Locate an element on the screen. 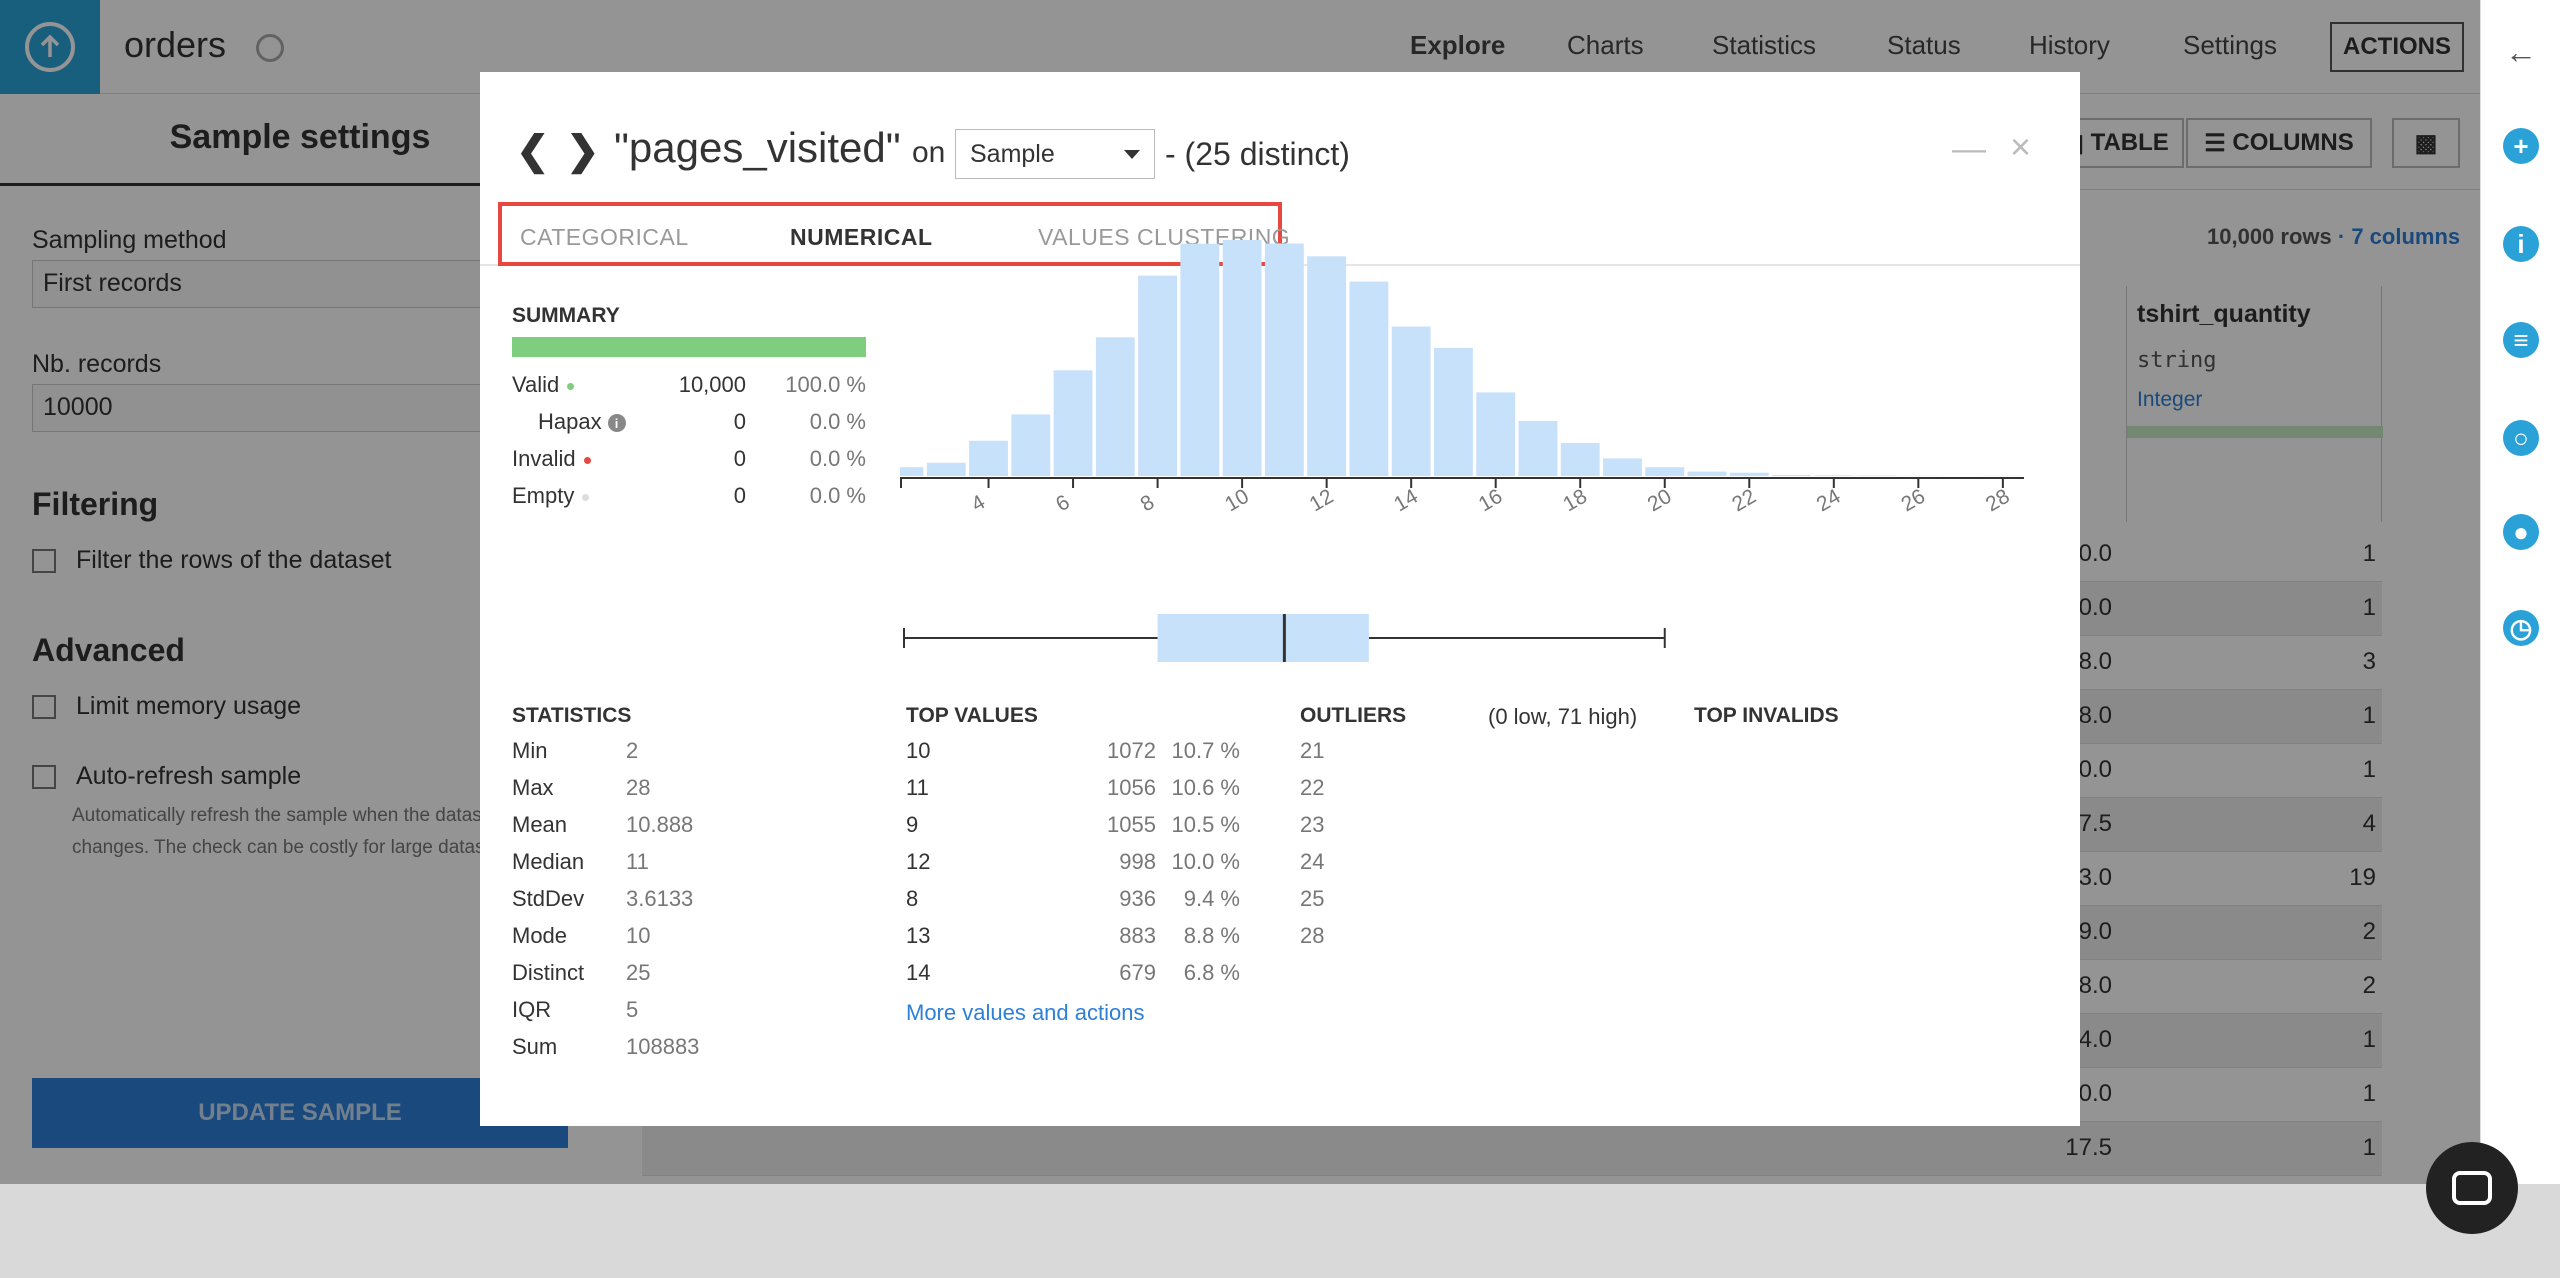 Image resolution: width=2560 pixels, height=1278 pixels. close-icon: × is located at coordinates (2021, 146).